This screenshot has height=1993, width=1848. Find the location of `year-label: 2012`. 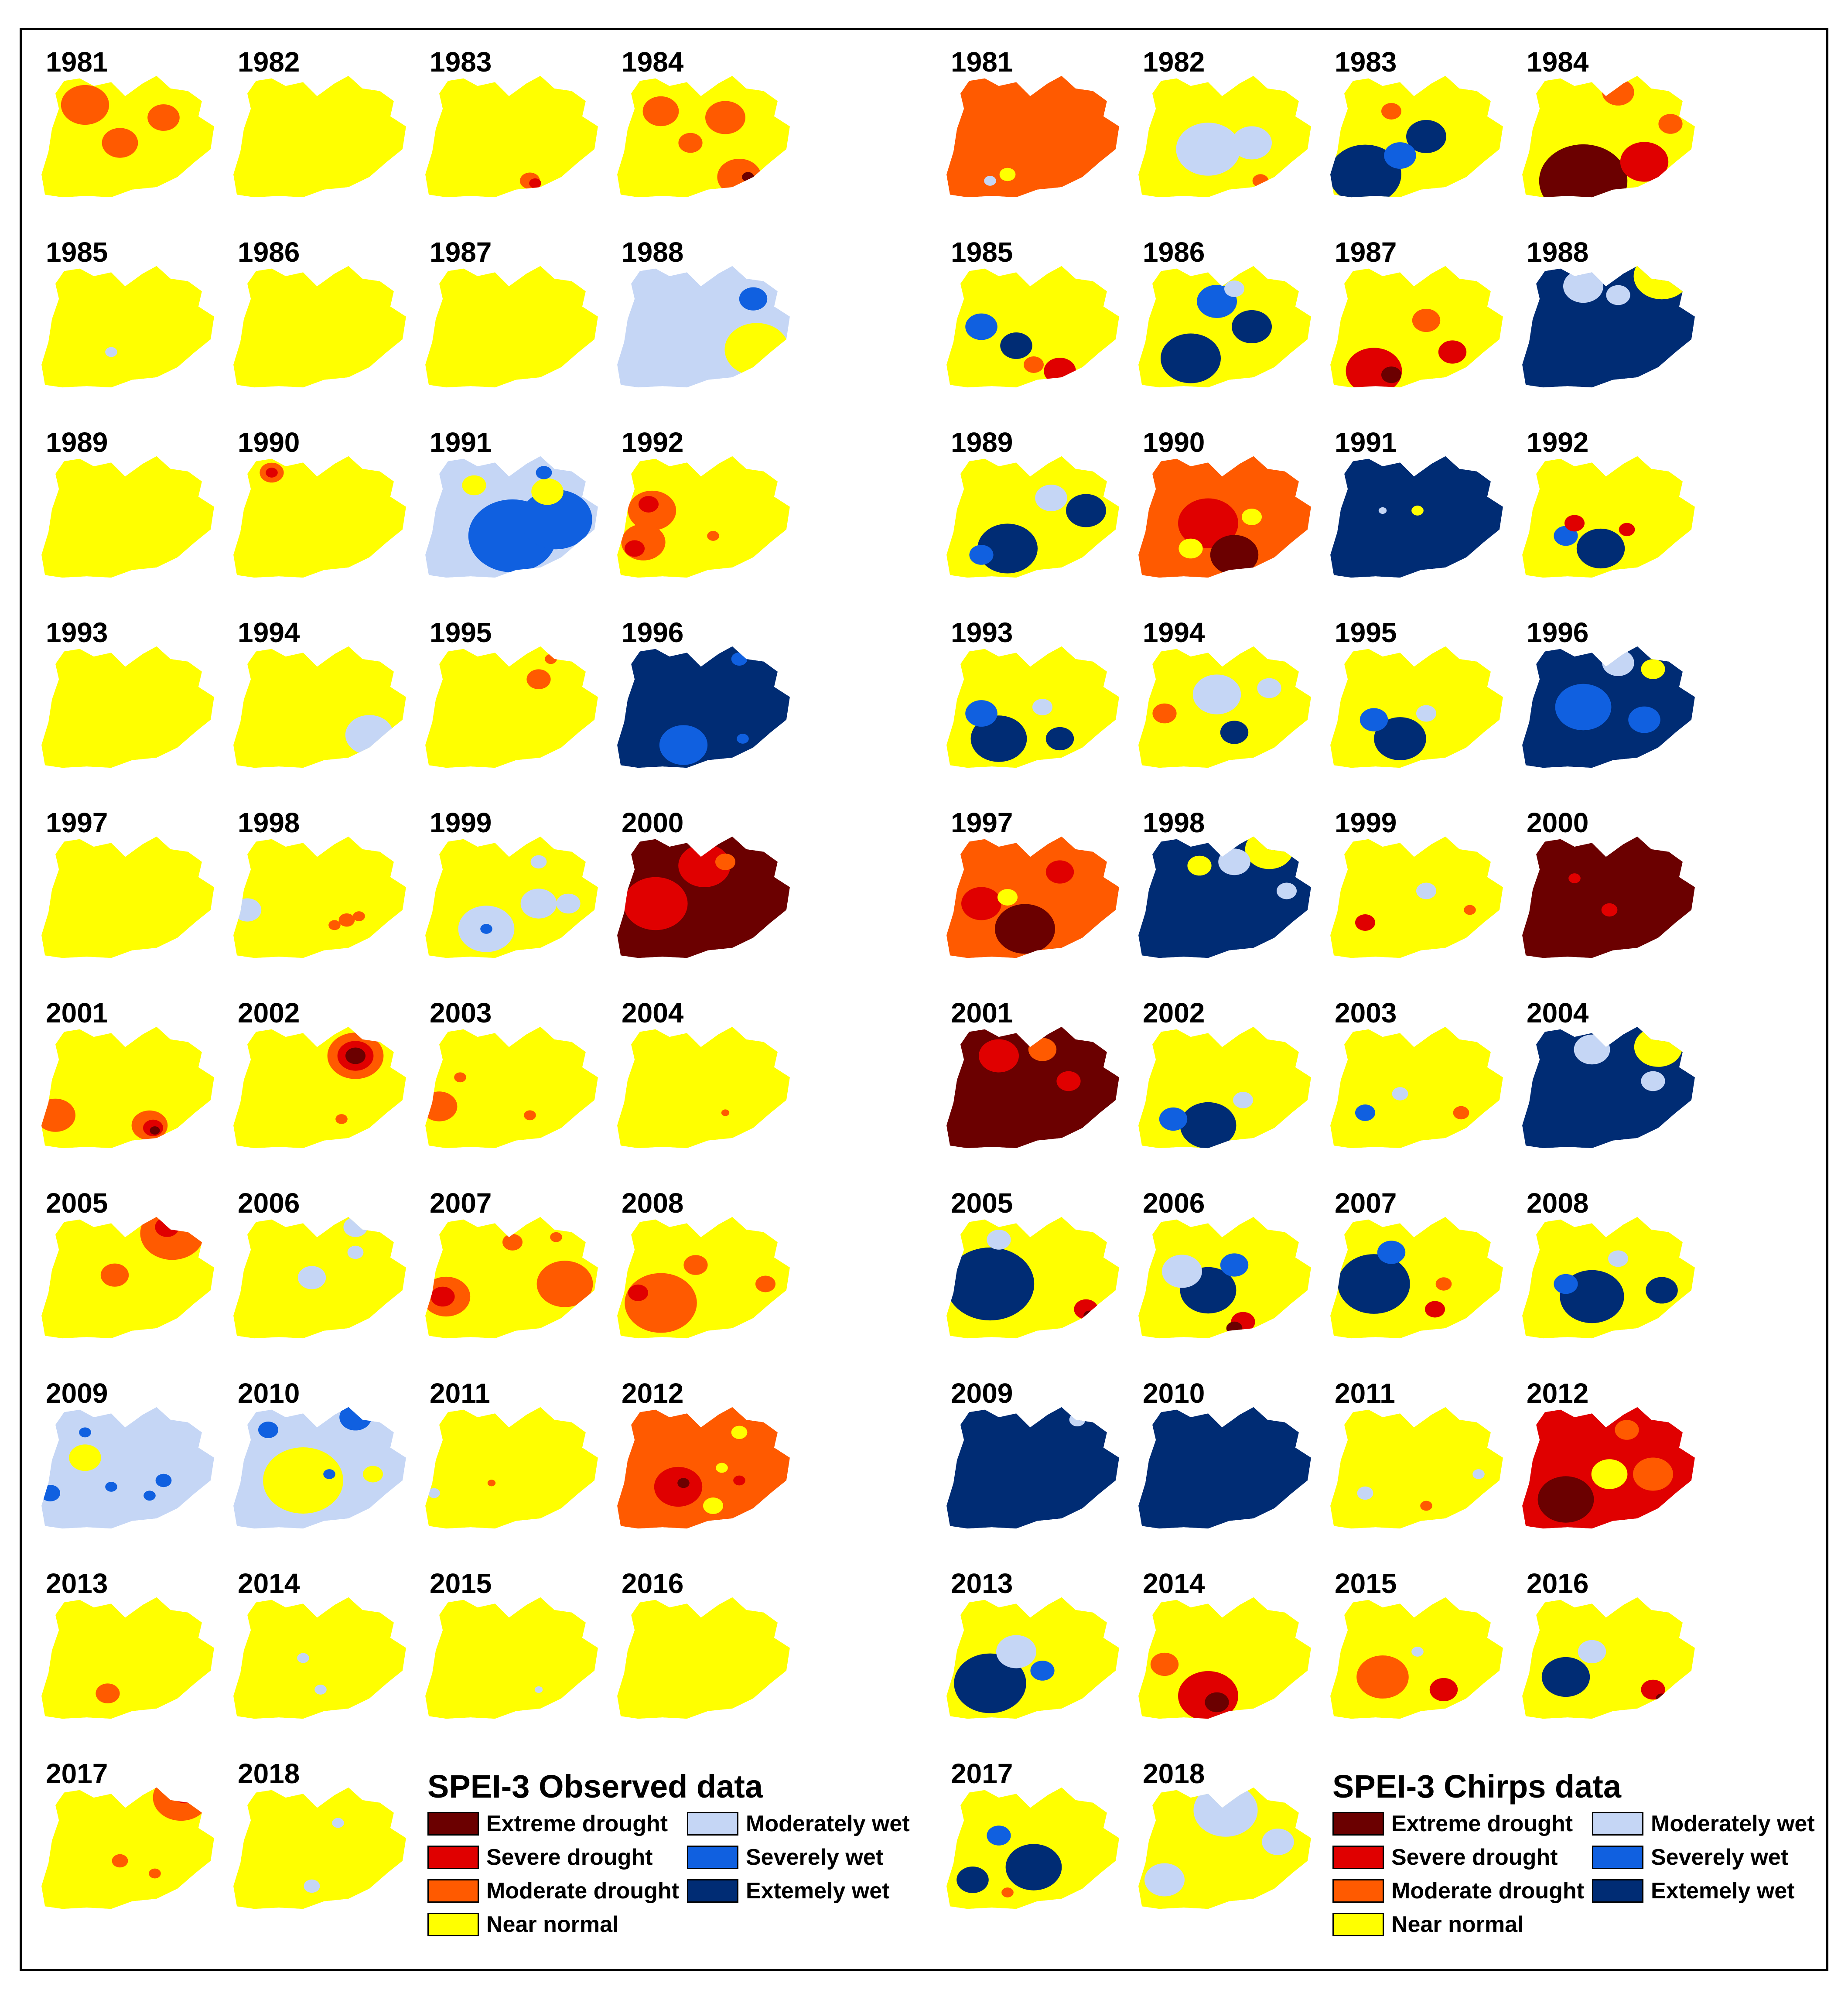

year-label: 2012 is located at coordinates (1558, 1393).